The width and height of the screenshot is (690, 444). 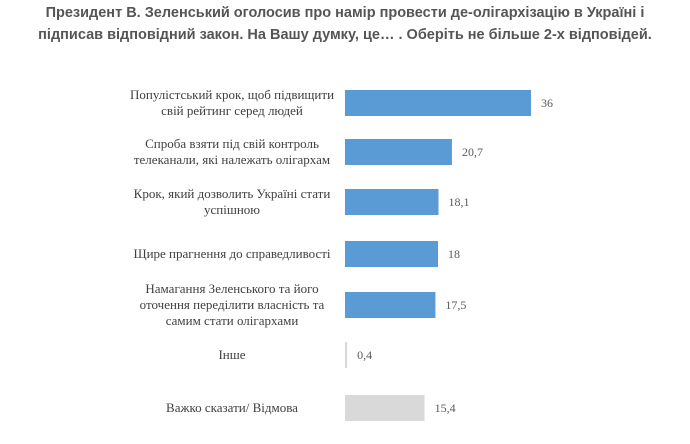 I want to click on value-label: 17,5, so click(x=455, y=305).